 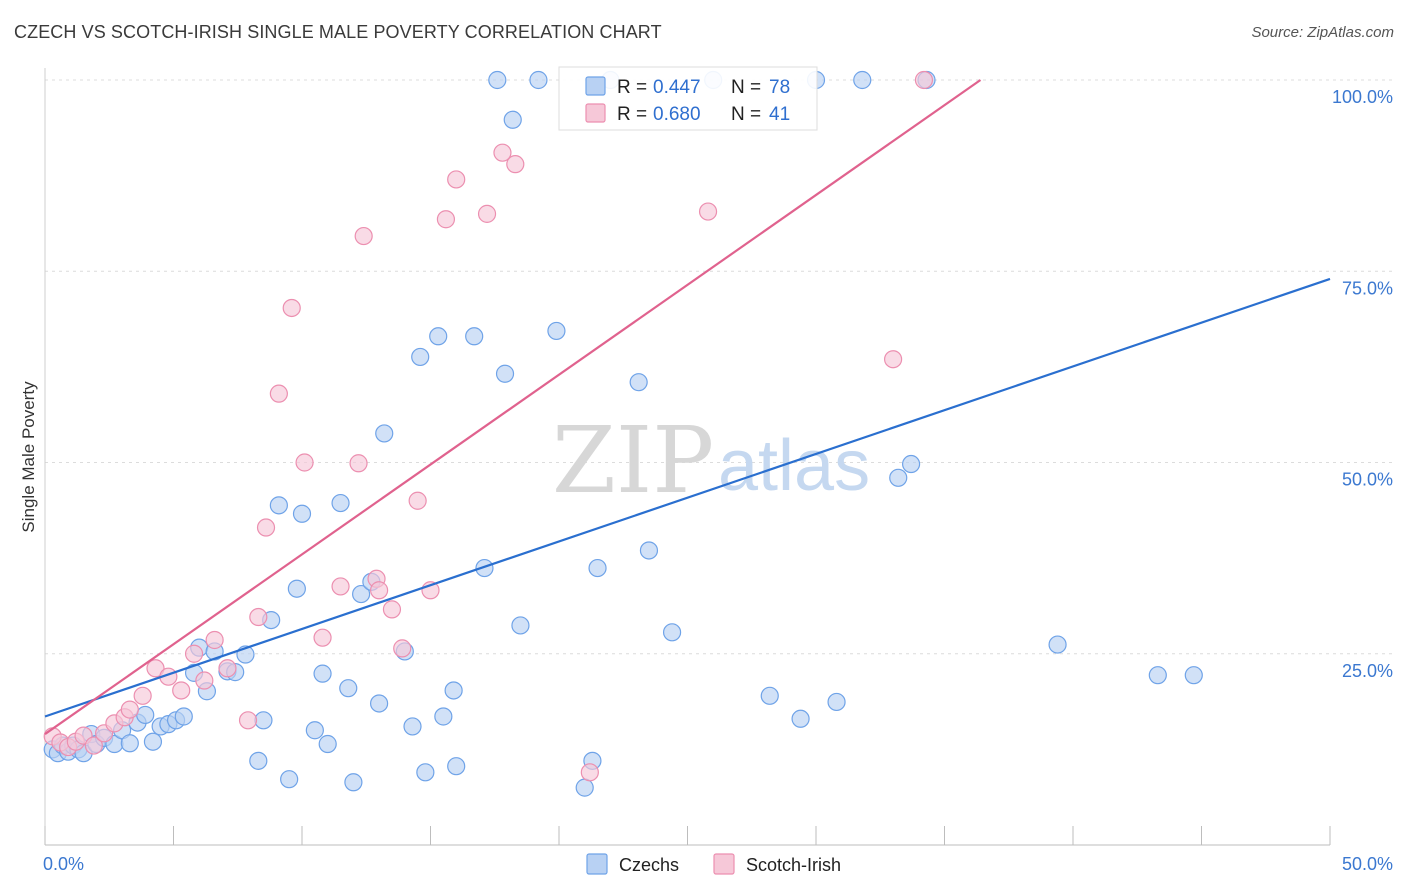 What do you see at coordinates (1367, 480) in the screenshot?
I see `y-tick-label: 50.0%` at bounding box center [1367, 480].